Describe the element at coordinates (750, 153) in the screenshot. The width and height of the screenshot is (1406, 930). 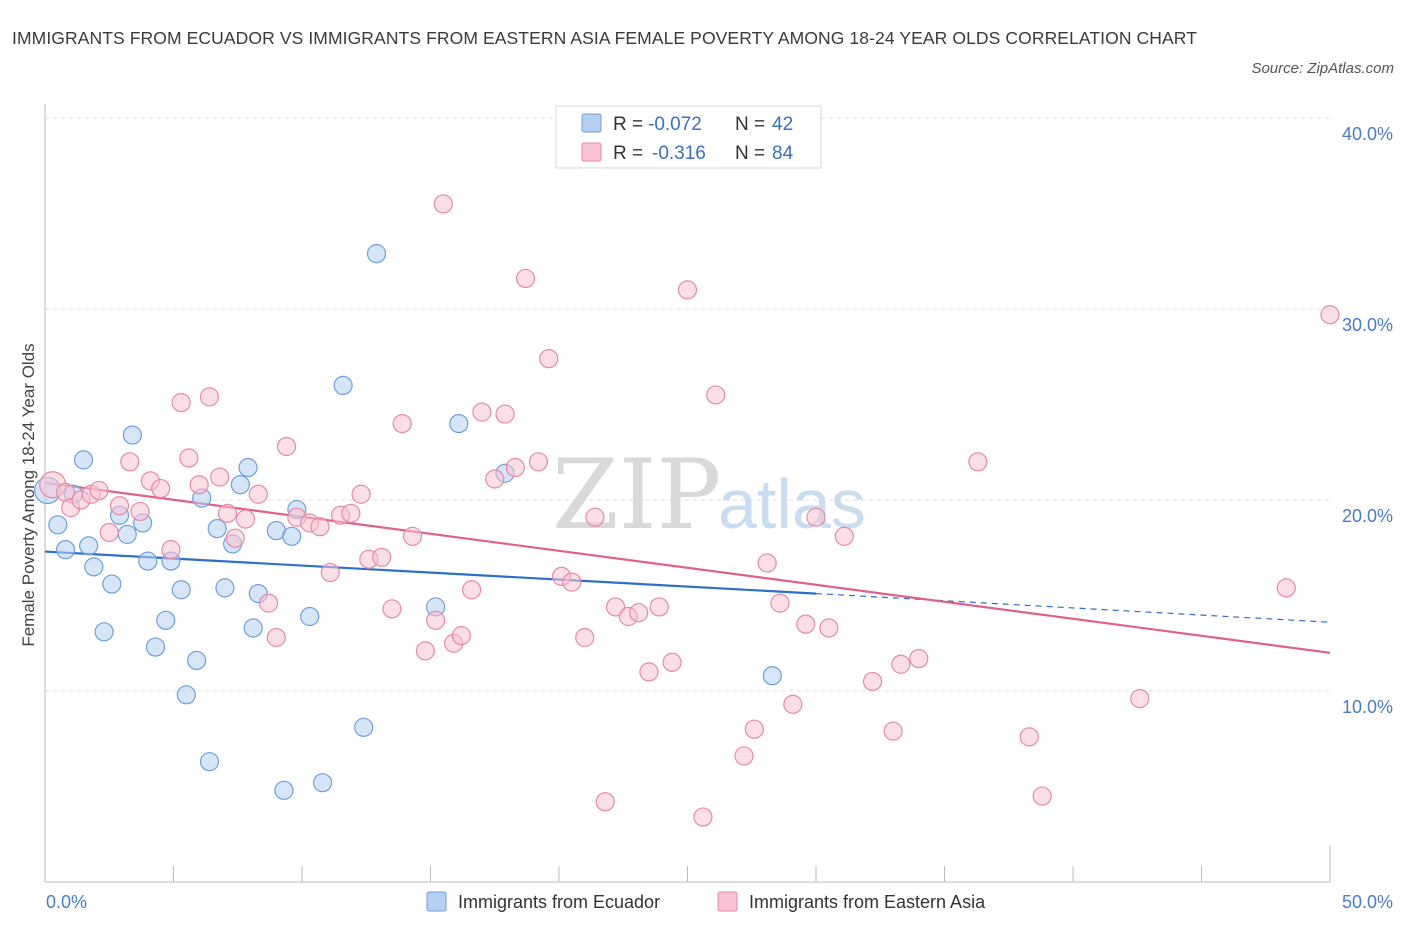
I see `legend-n-label-eastern-asia: N =` at that location.